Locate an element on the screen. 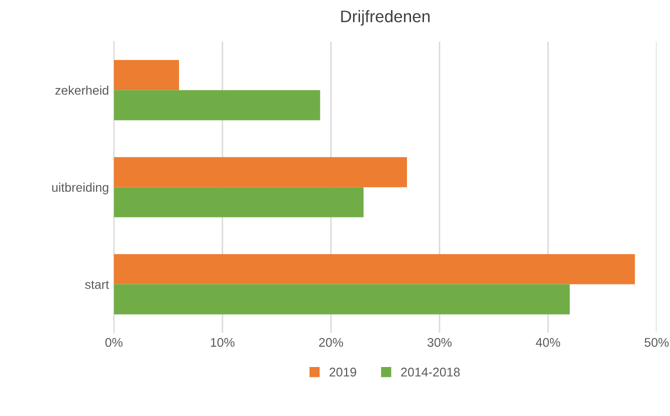  chart-title: Drijfredenen is located at coordinates (385, 18).